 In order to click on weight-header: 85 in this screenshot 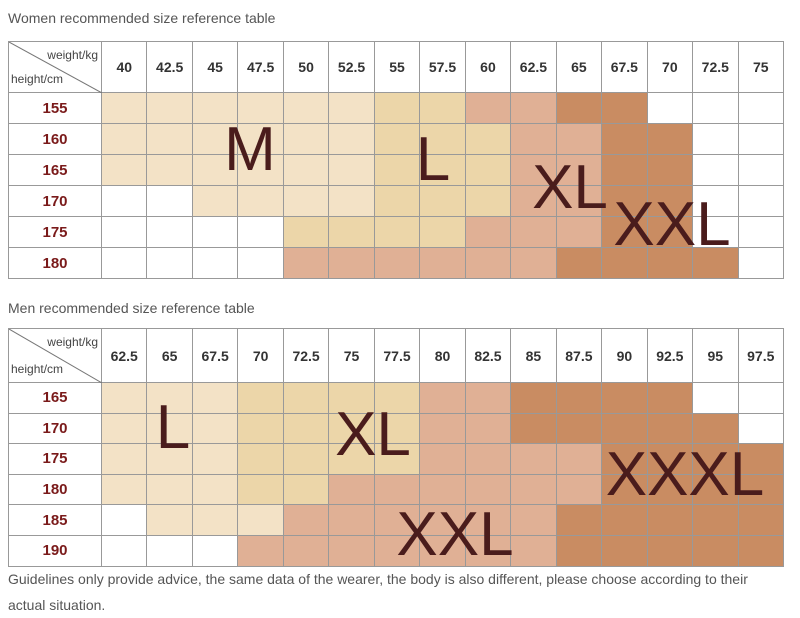, I will do `click(534, 356)`.